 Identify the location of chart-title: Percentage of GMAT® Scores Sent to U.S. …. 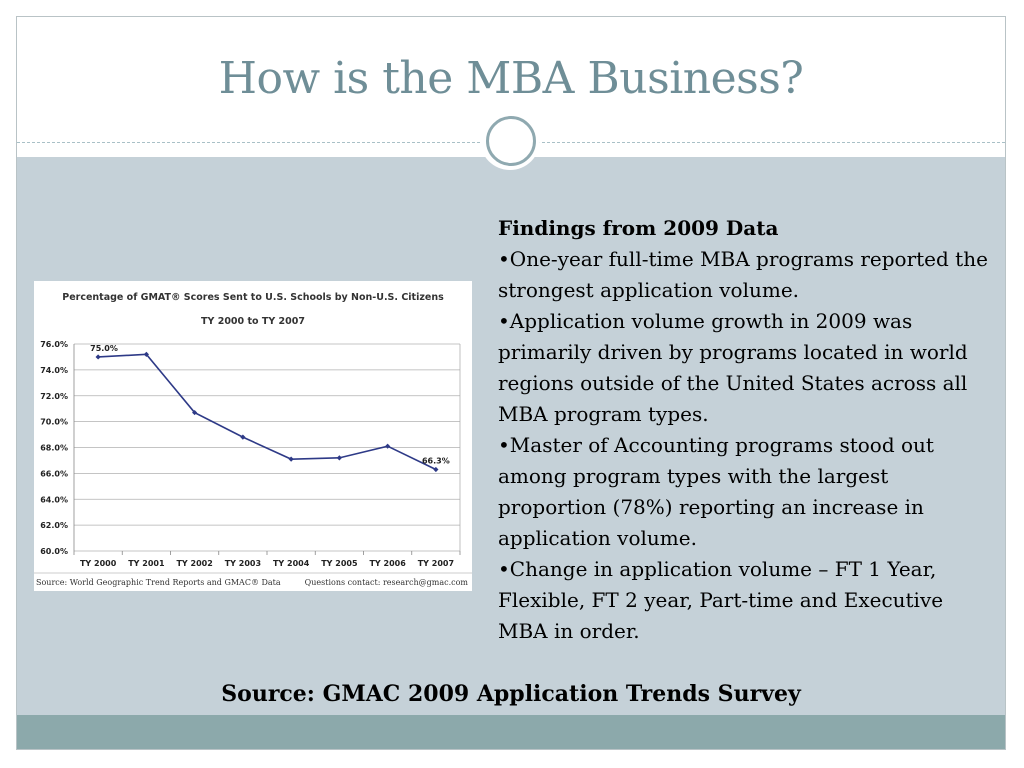
(253, 297).